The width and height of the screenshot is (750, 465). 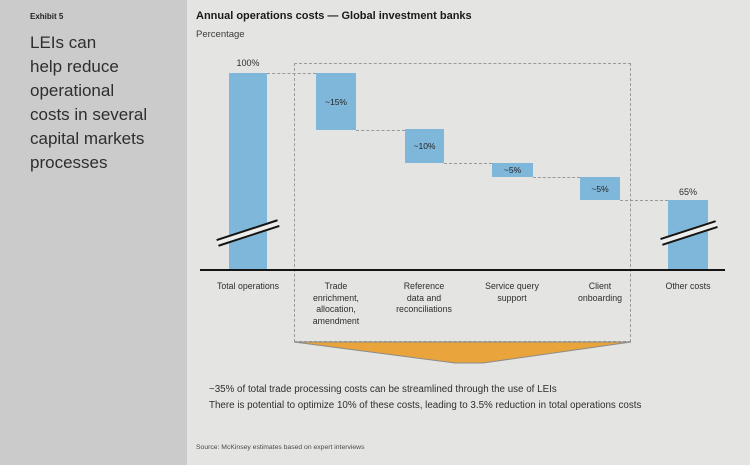 I want to click on bar-value-label: ~10%, so click(x=424, y=146).